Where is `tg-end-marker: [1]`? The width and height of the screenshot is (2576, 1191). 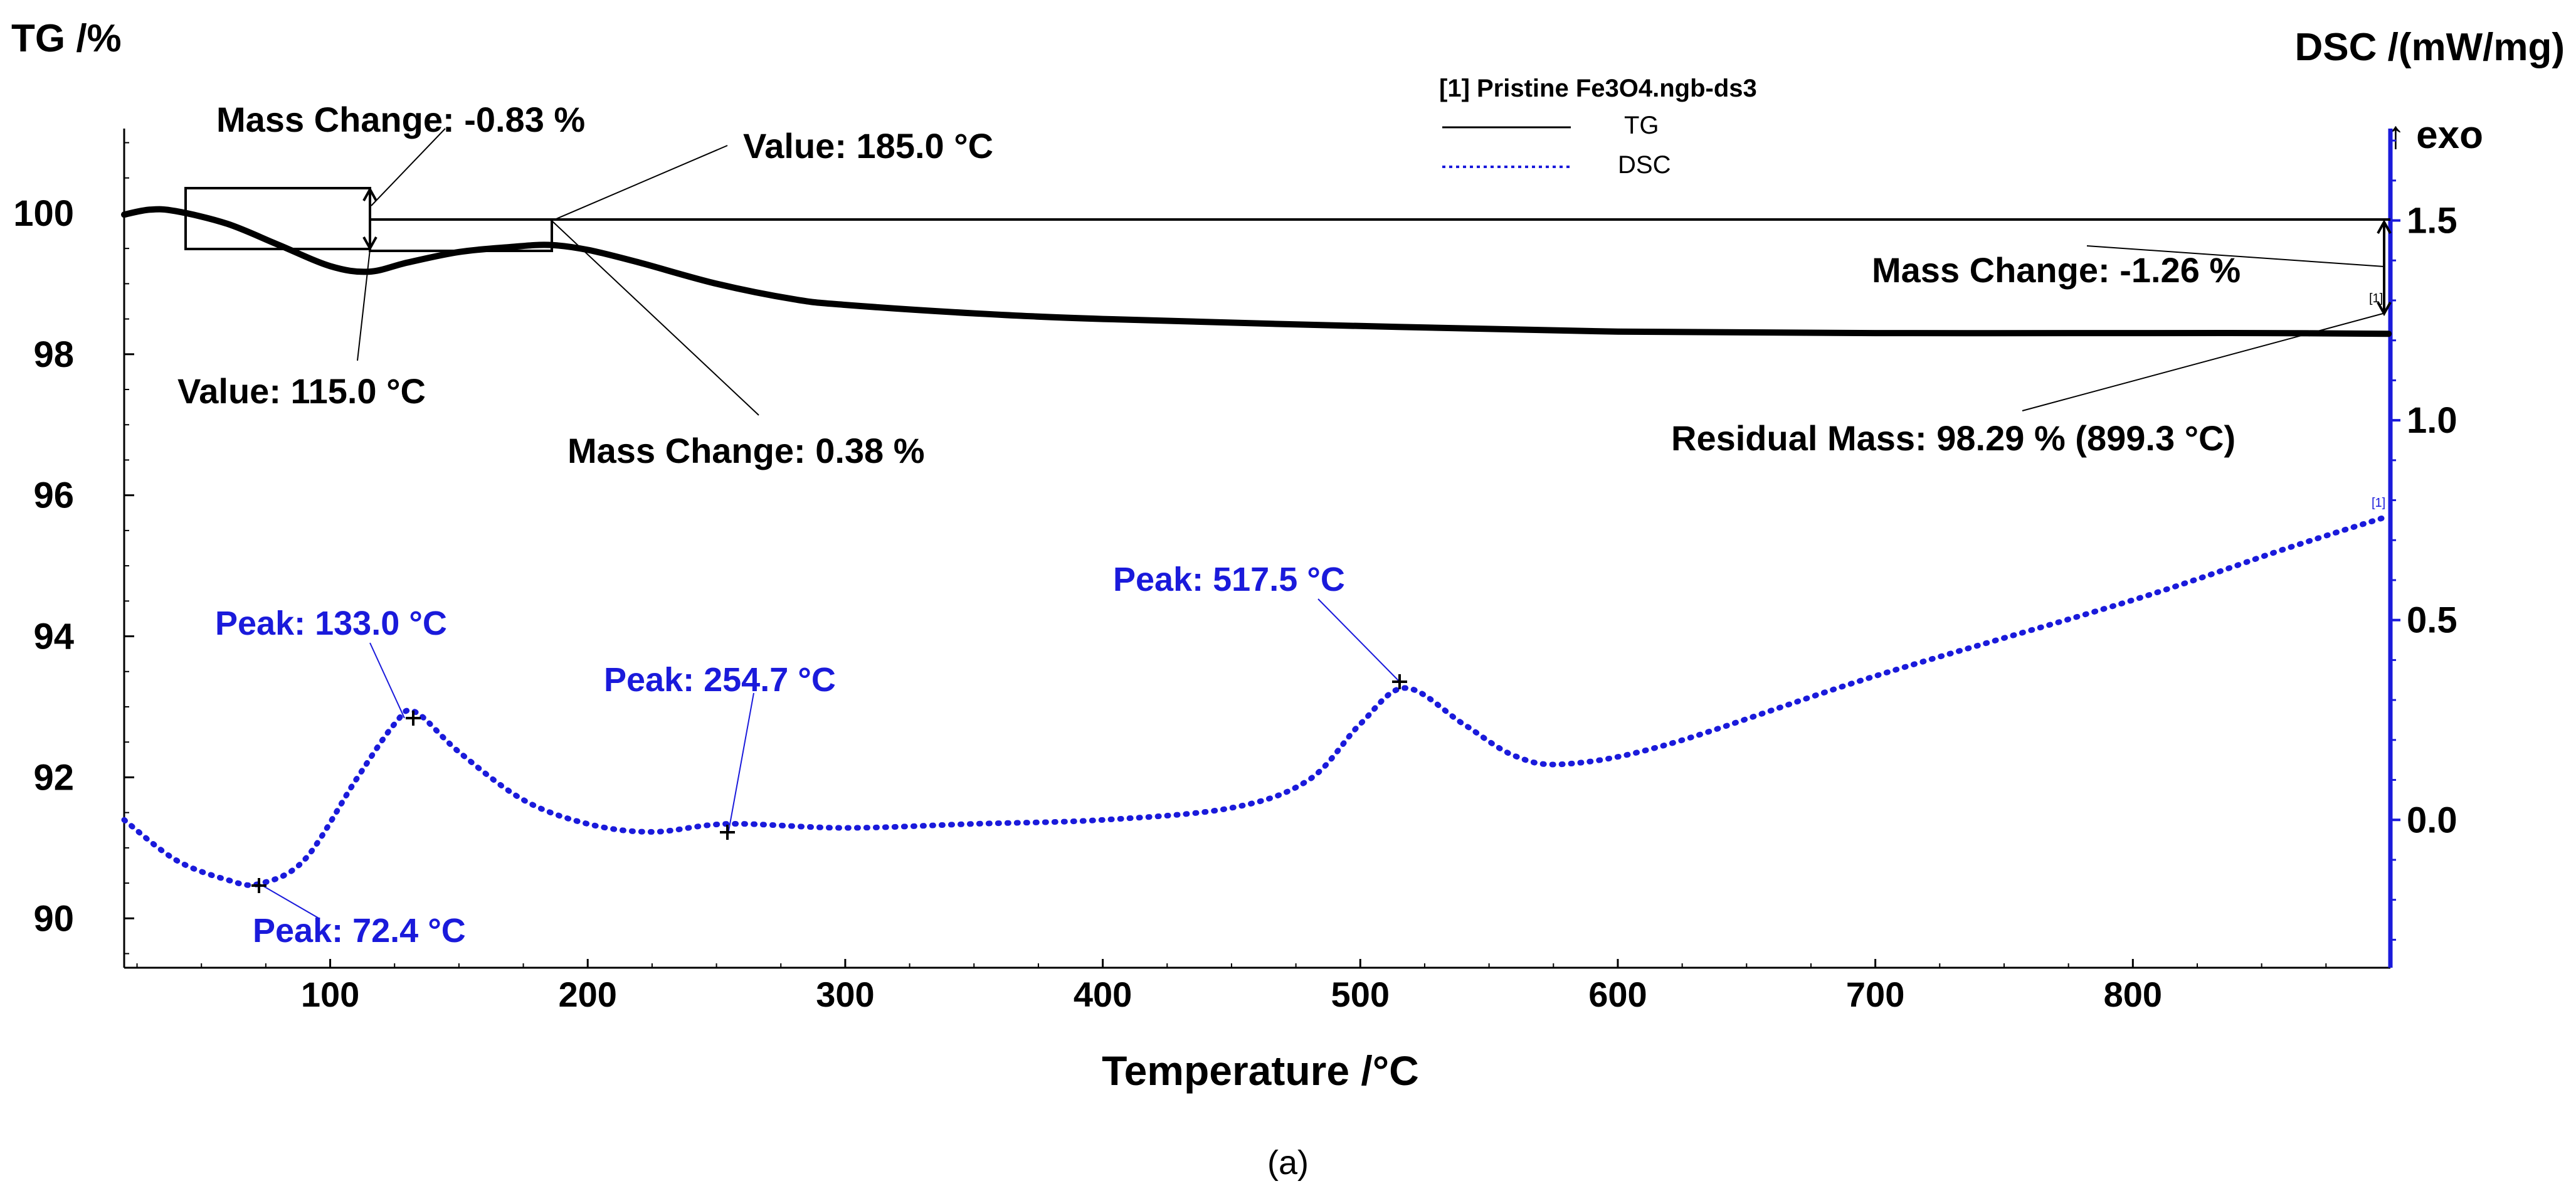
tg-end-marker: [1] is located at coordinates (2376, 298).